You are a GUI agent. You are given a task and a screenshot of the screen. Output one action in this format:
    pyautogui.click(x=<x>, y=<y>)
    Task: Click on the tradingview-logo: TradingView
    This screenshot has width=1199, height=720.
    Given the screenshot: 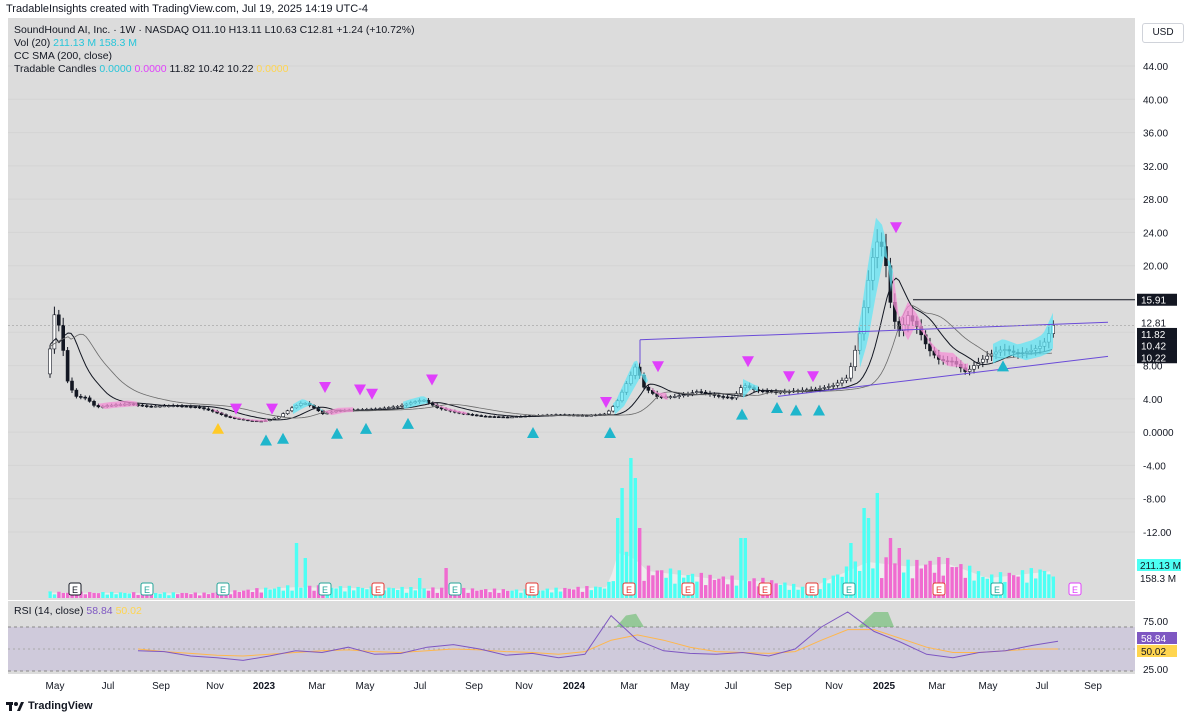 What is the action you would take?
    pyautogui.click(x=49, y=706)
    